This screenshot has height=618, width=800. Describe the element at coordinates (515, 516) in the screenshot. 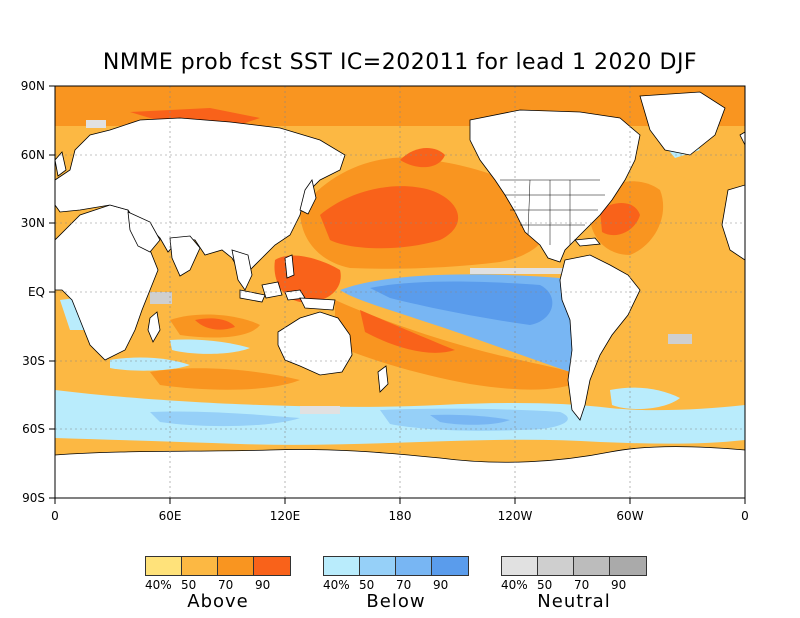

I see `x-tick-label: 120W` at that location.